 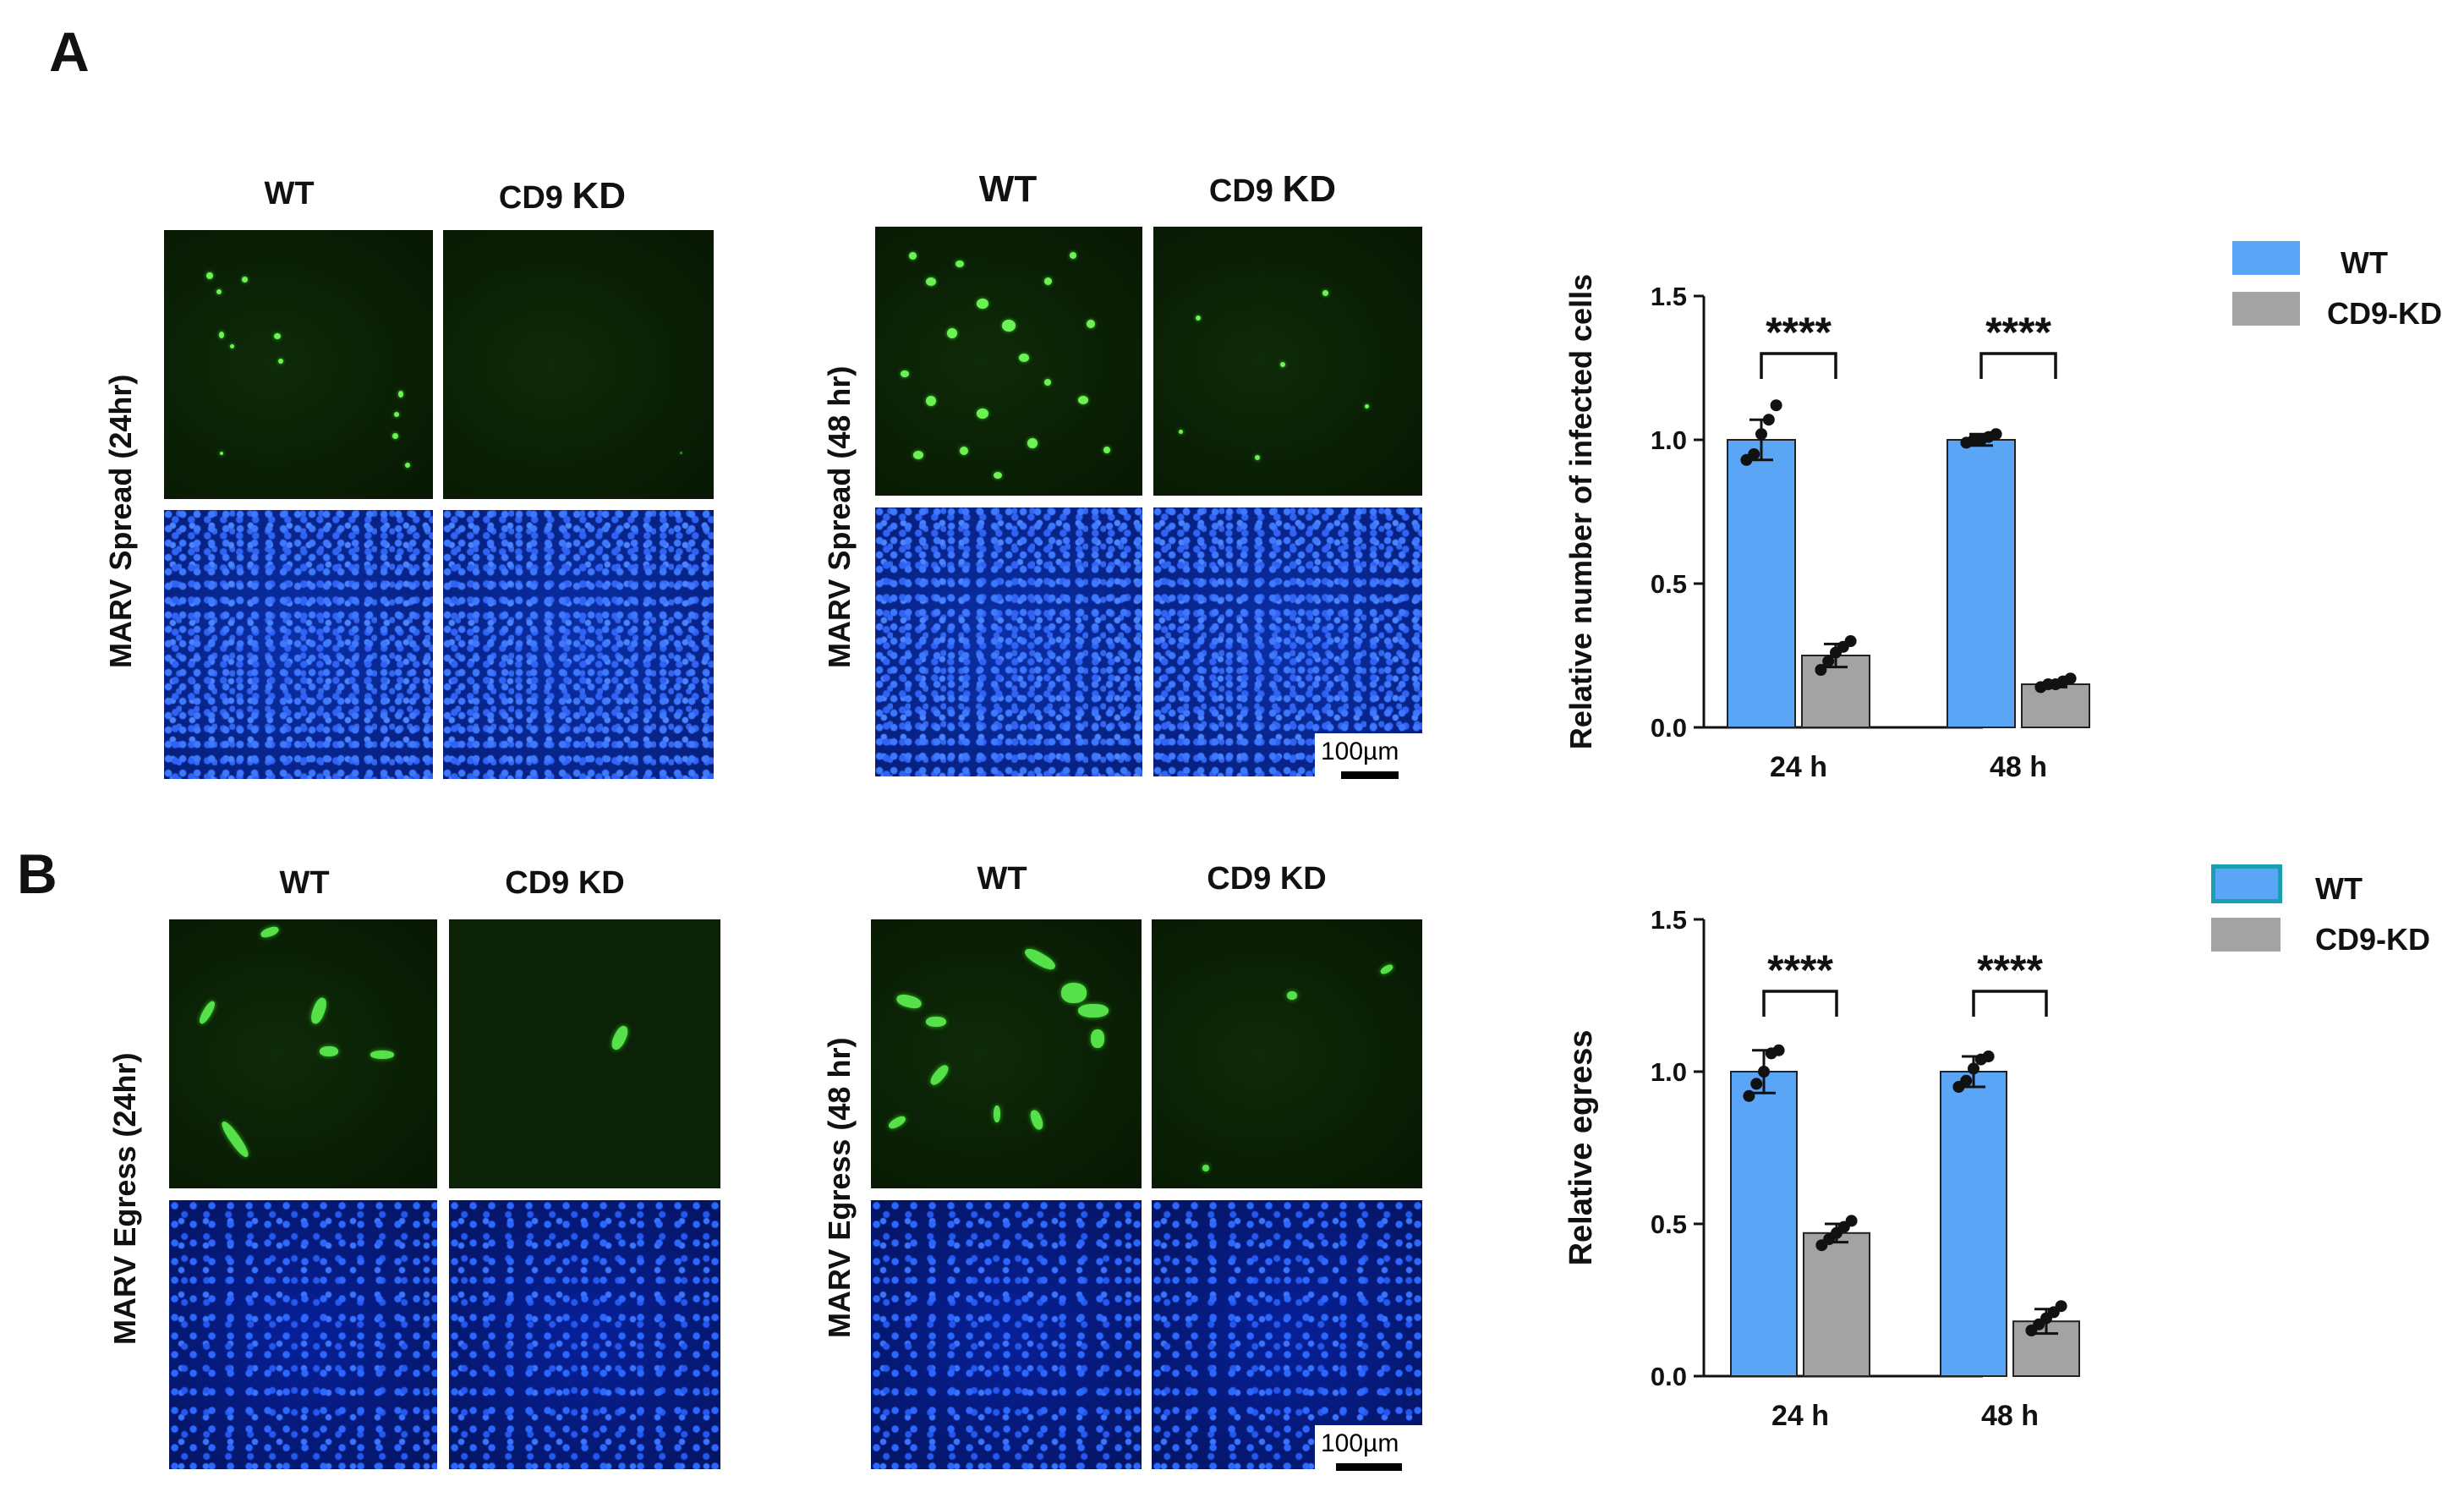 I want to click on micrograph-kd-24h-green, so click(x=578, y=364).